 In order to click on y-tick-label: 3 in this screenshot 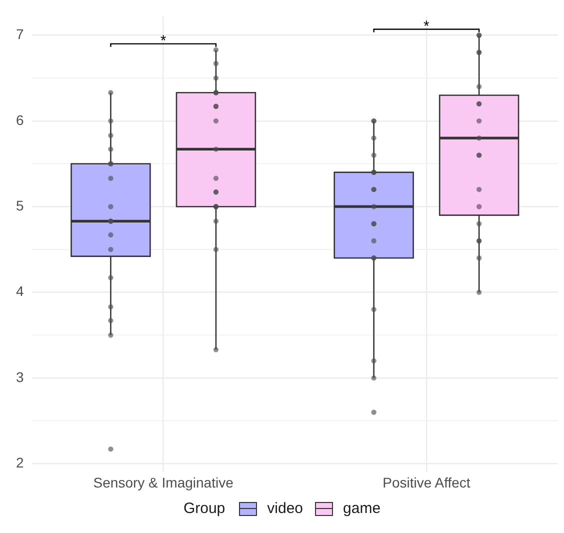, I will do `click(20, 376)`.